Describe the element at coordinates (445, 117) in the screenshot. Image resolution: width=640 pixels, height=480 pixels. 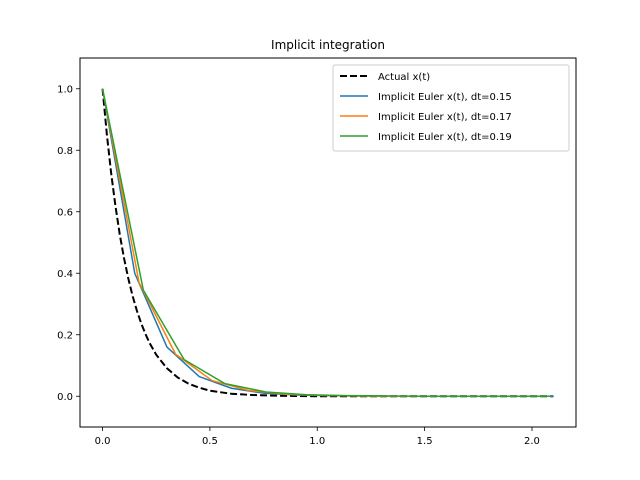
I see `legend-label-2: Implicit Euler x(t), dt=0.17` at that location.